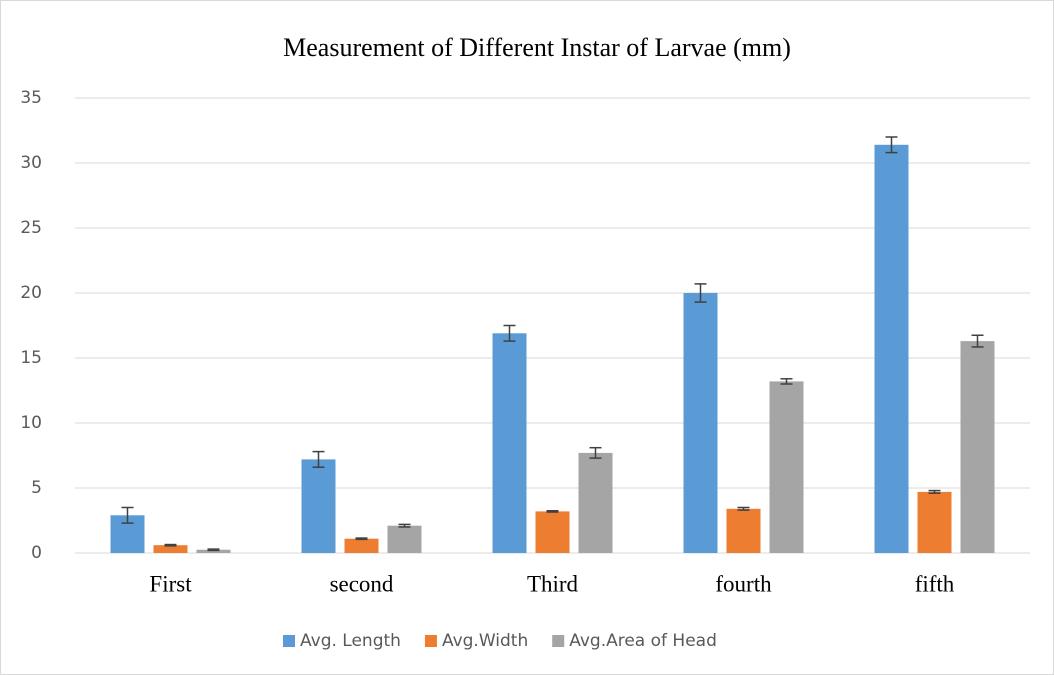  I want to click on x-tick-label: fourth, so click(743, 583).